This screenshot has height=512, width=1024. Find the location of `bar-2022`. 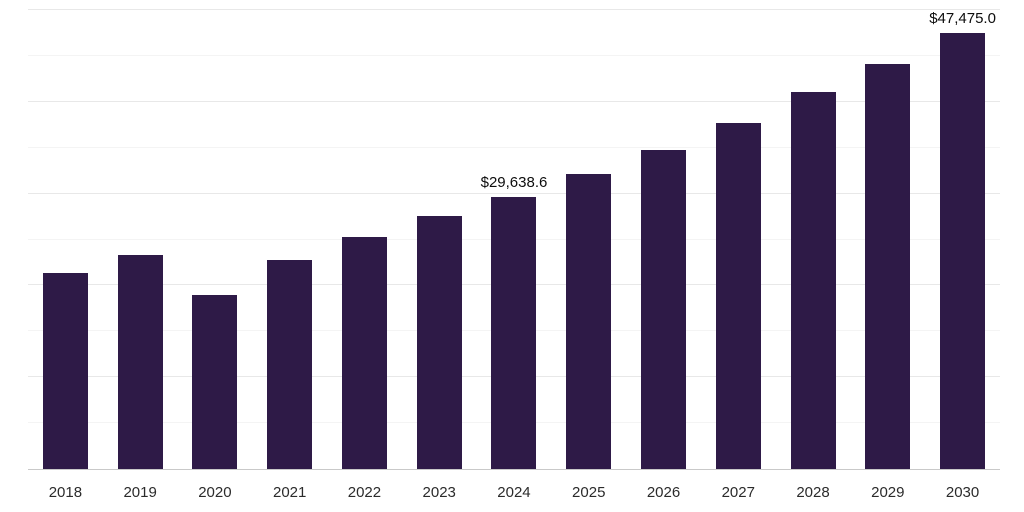

bar-2022 is located at coordinates (364, 352).